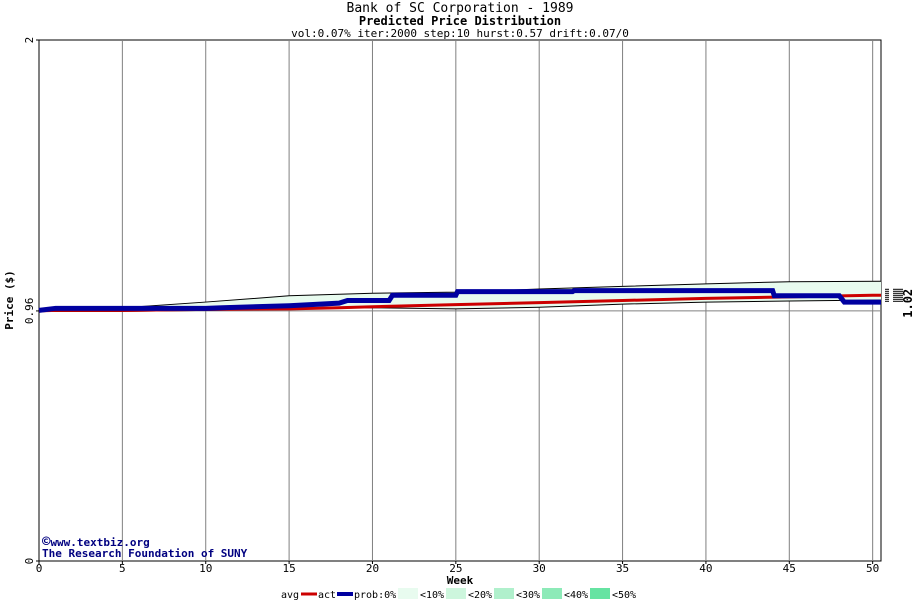  I want to click on series-line-act, so click(459, 300).